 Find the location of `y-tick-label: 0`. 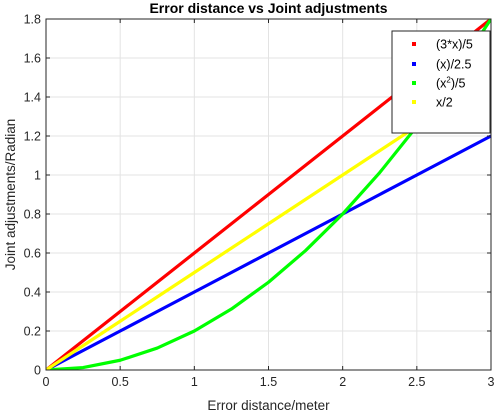

y-tick-label: 0 is located at coordinates (37, 371).